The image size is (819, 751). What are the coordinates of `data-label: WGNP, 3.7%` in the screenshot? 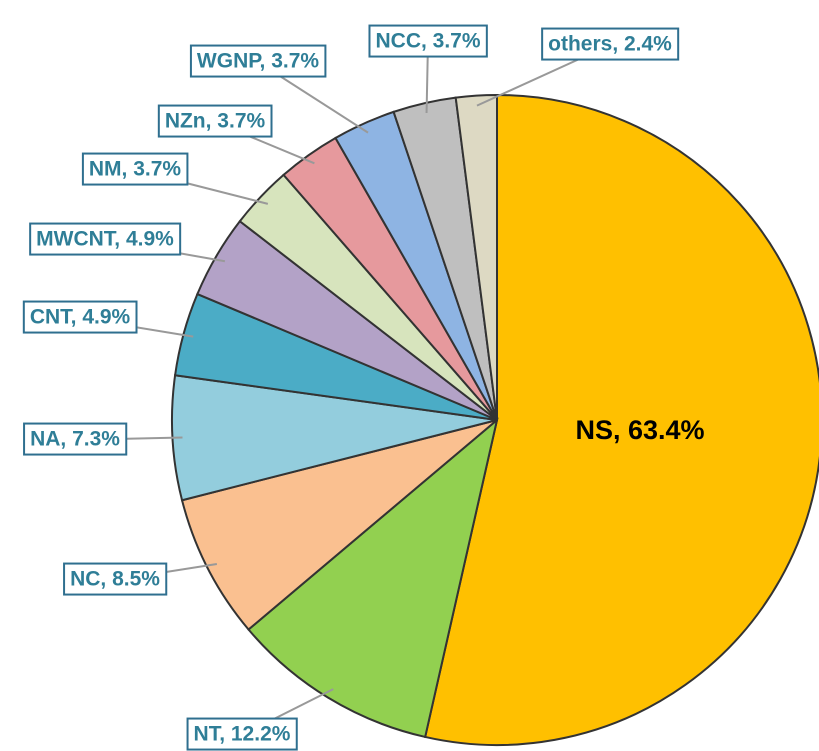 It's located at (258, 61).